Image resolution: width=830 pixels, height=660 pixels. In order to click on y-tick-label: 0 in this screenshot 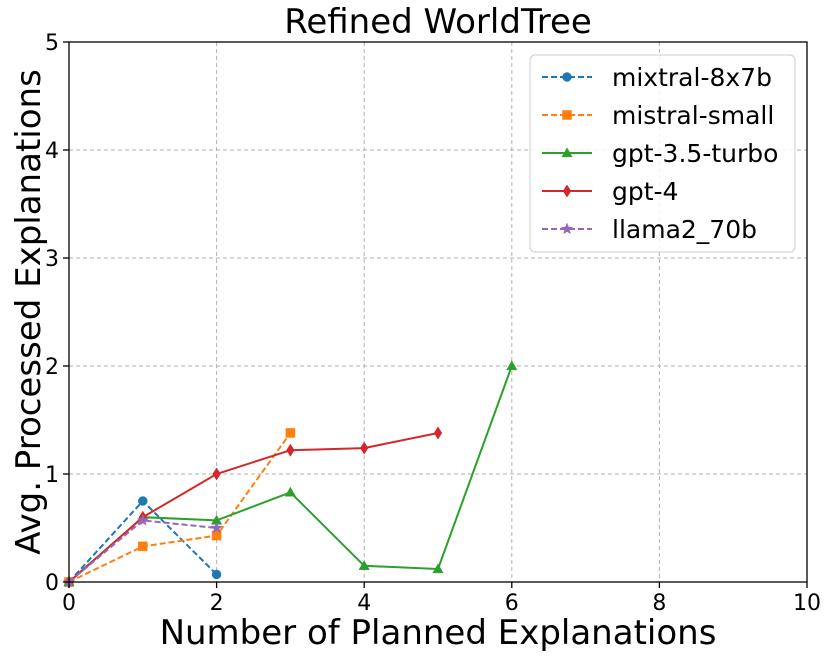, I will do `click(52, 583)`.